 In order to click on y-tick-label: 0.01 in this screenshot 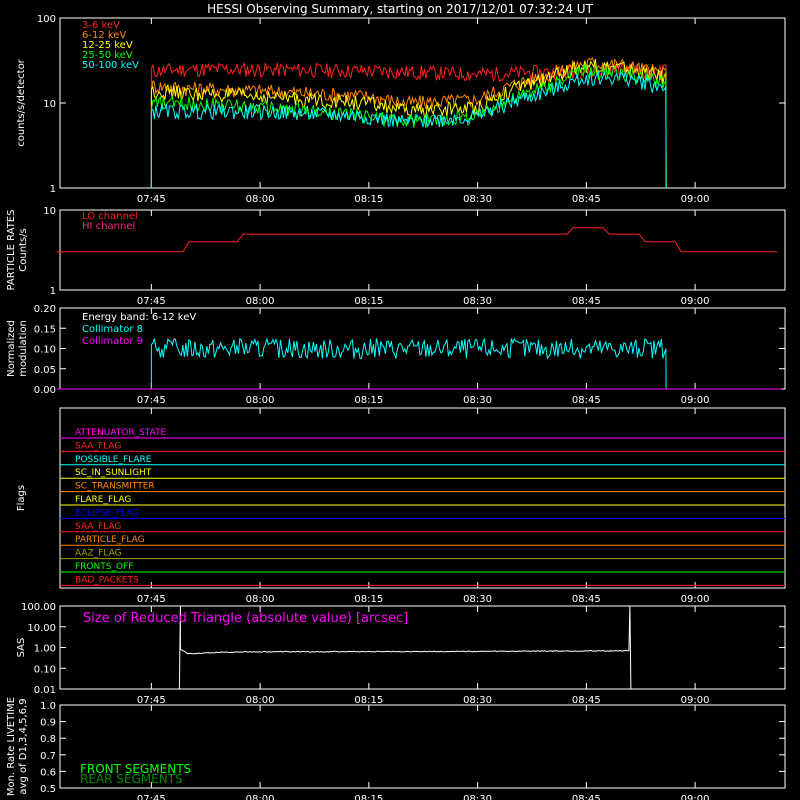, I will do `click(45, 690)`.